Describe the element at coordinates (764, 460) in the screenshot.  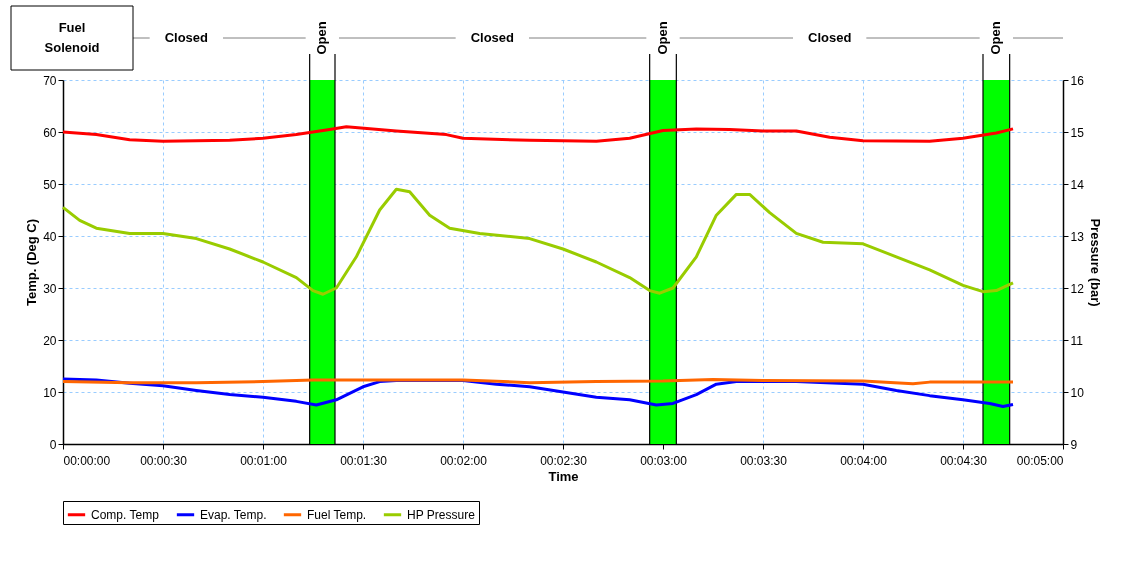
I see `x-tick-label: 00:03:30` at that location.